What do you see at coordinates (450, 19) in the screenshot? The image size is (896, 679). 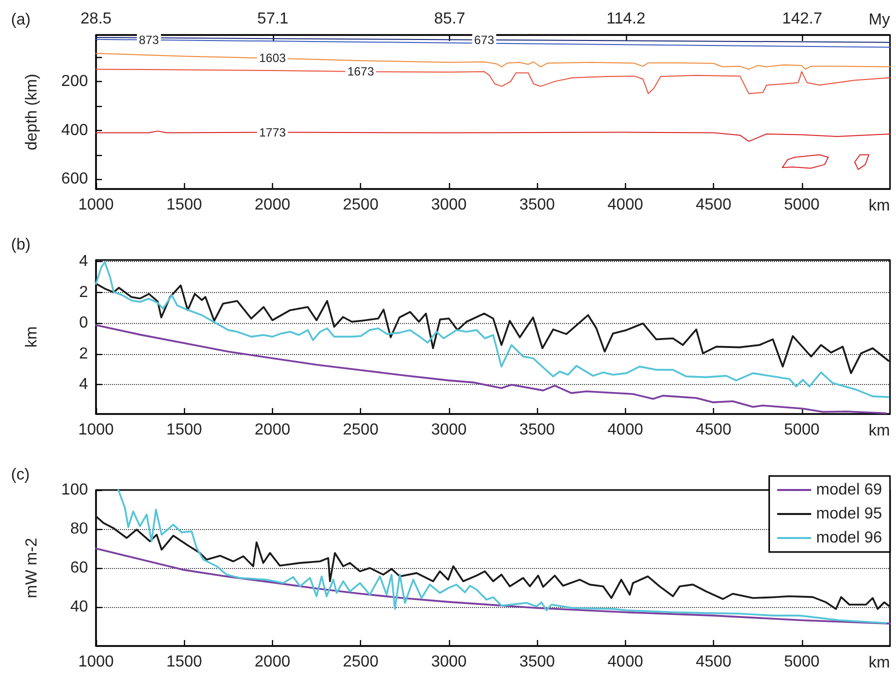 I see `x2-tick-label: 85.7` at bounding box center [450, 19].